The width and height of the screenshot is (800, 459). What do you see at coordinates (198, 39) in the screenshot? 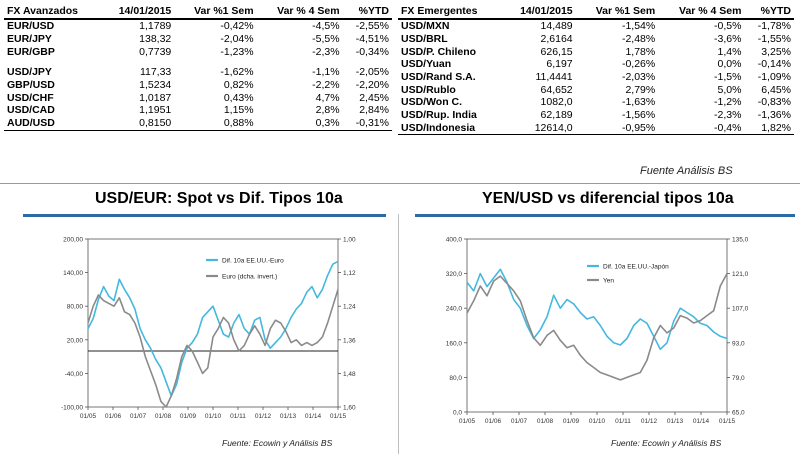
I see `table-row: EUR/JPY 138,32 -2,04% -5,5% -4,51%` at bounding box center [198, 39].